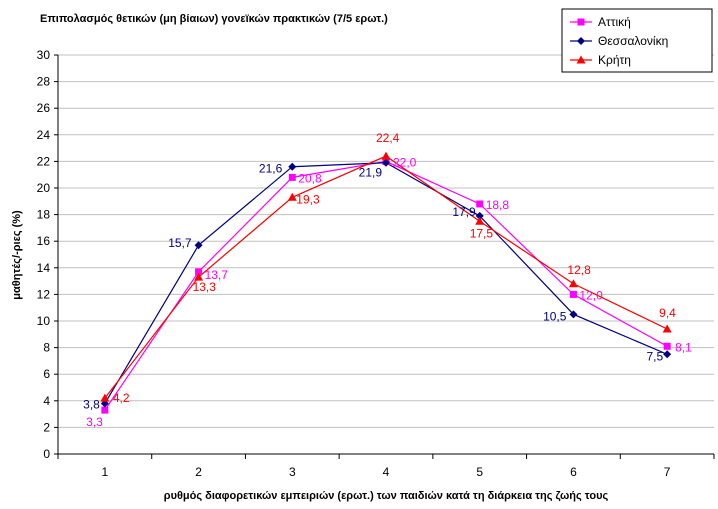 This screenshot has width=718, height=509. I want to click on data-label-1-2: 21,6, so click(271, 169).